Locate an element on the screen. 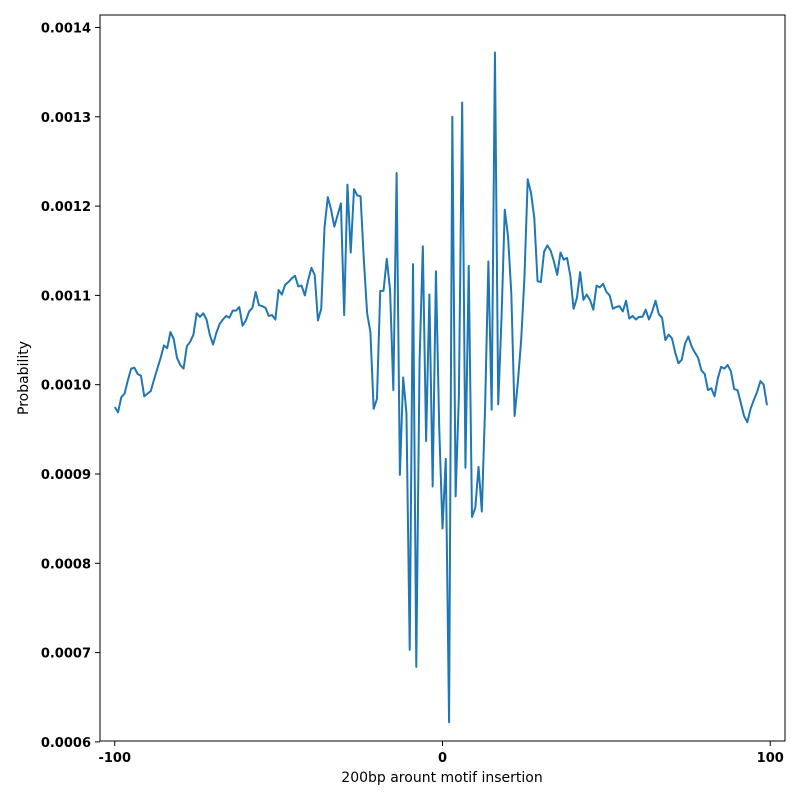  y-tick-label: 0.0009 is located at coordinates (66, 475).